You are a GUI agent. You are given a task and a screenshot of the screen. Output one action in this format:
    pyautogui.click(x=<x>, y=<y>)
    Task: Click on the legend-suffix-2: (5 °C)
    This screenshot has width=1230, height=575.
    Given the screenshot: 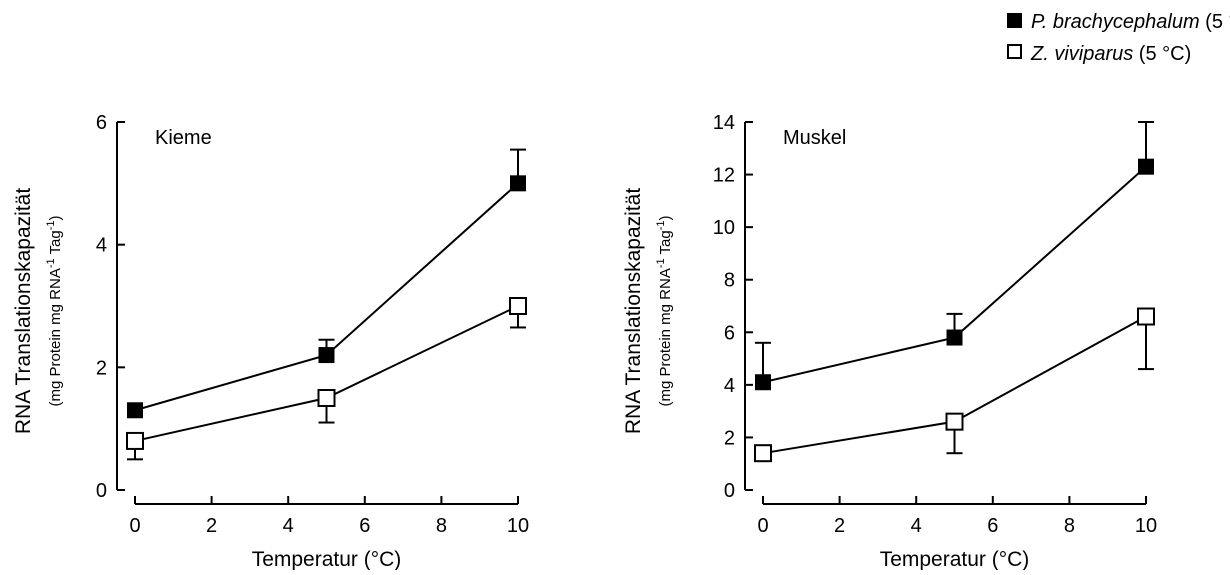 What is the action you would take?
    pyautogui.click(x=1162, y=54)
    